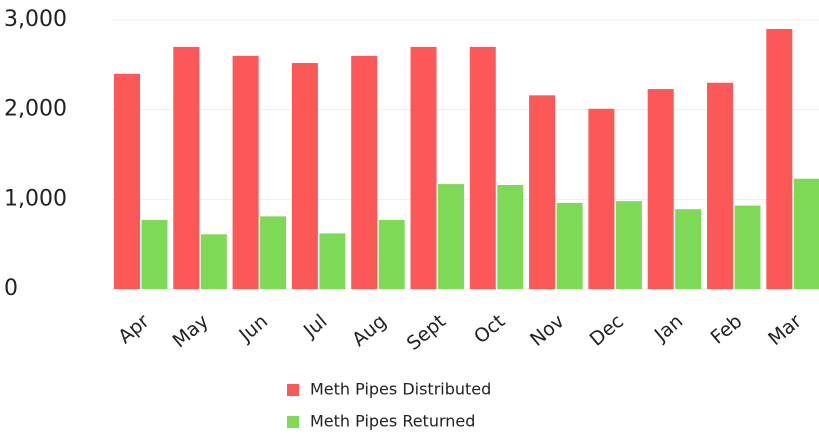 This screenshot has height=436, width=819. Describe the element at coordinates (607, 330) in the screenshot. I see `x-tick-label: Dec` at that location.